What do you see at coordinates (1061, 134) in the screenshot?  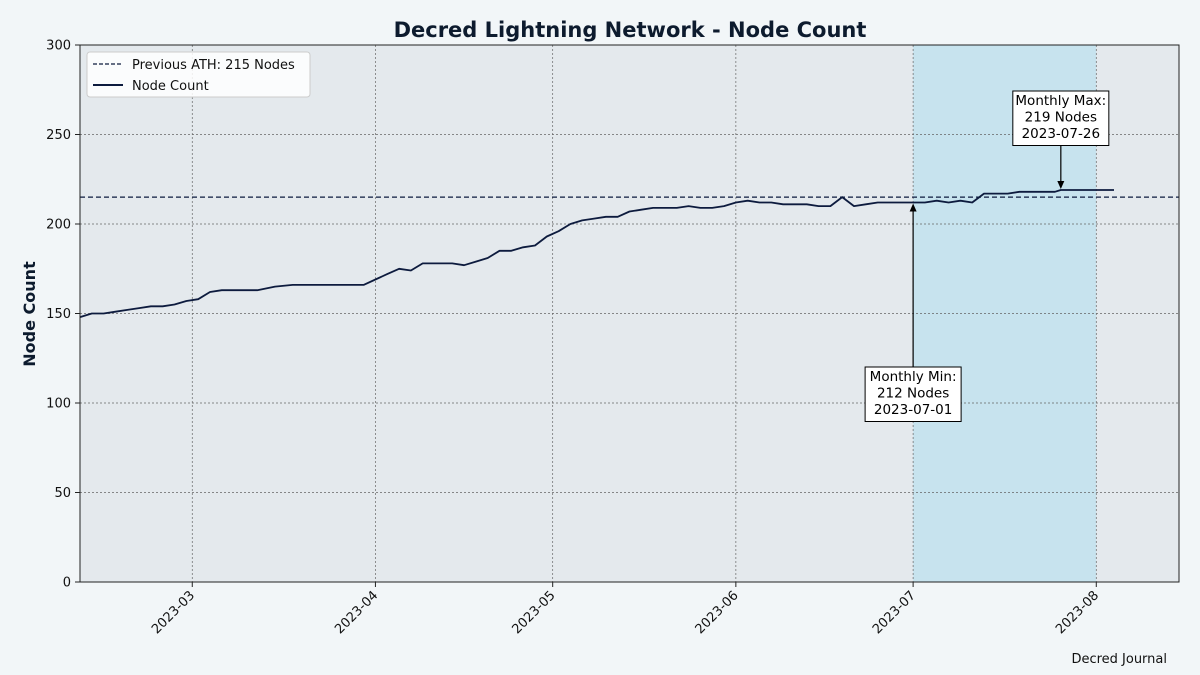 I see `annotation-text-line: 2023-07-26` at bounding box center [1061, 134].